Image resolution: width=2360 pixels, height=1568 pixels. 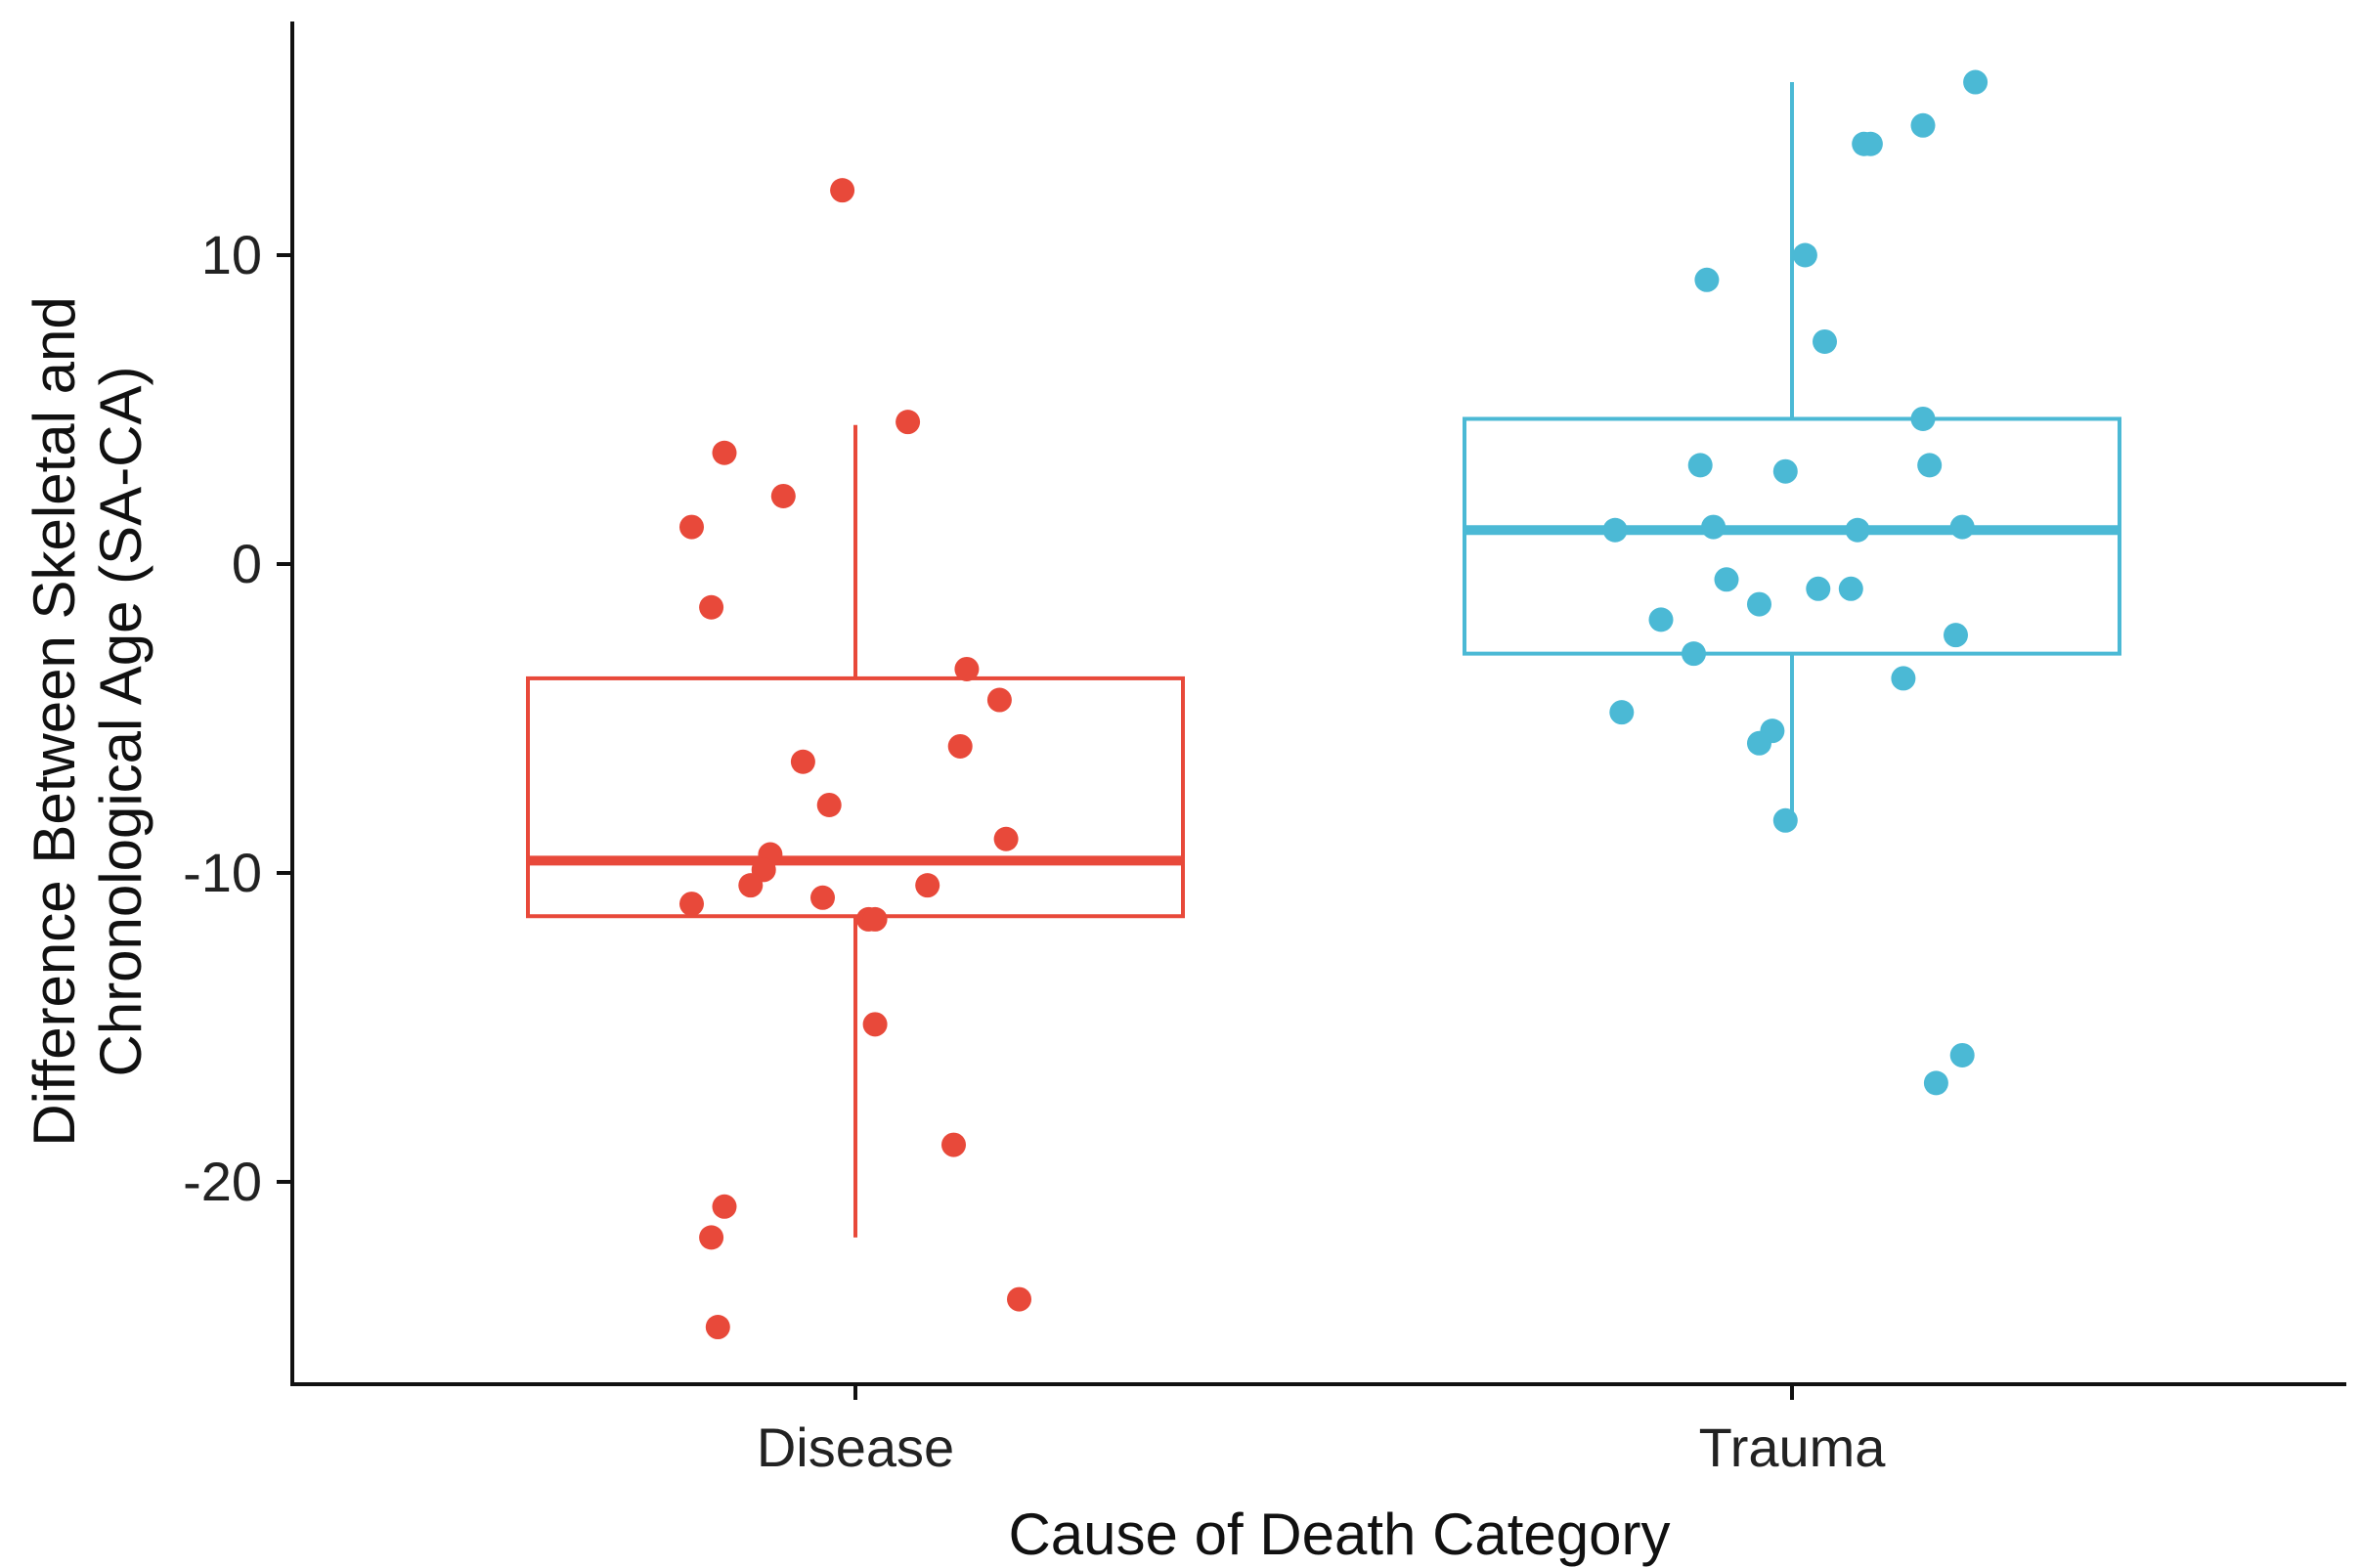 What do you see at coordinates (120, 721) in the screenshot?
I see `y-axis-title-line-2: Chronological Age (SA-CA)` at bounding box center [120, 721].